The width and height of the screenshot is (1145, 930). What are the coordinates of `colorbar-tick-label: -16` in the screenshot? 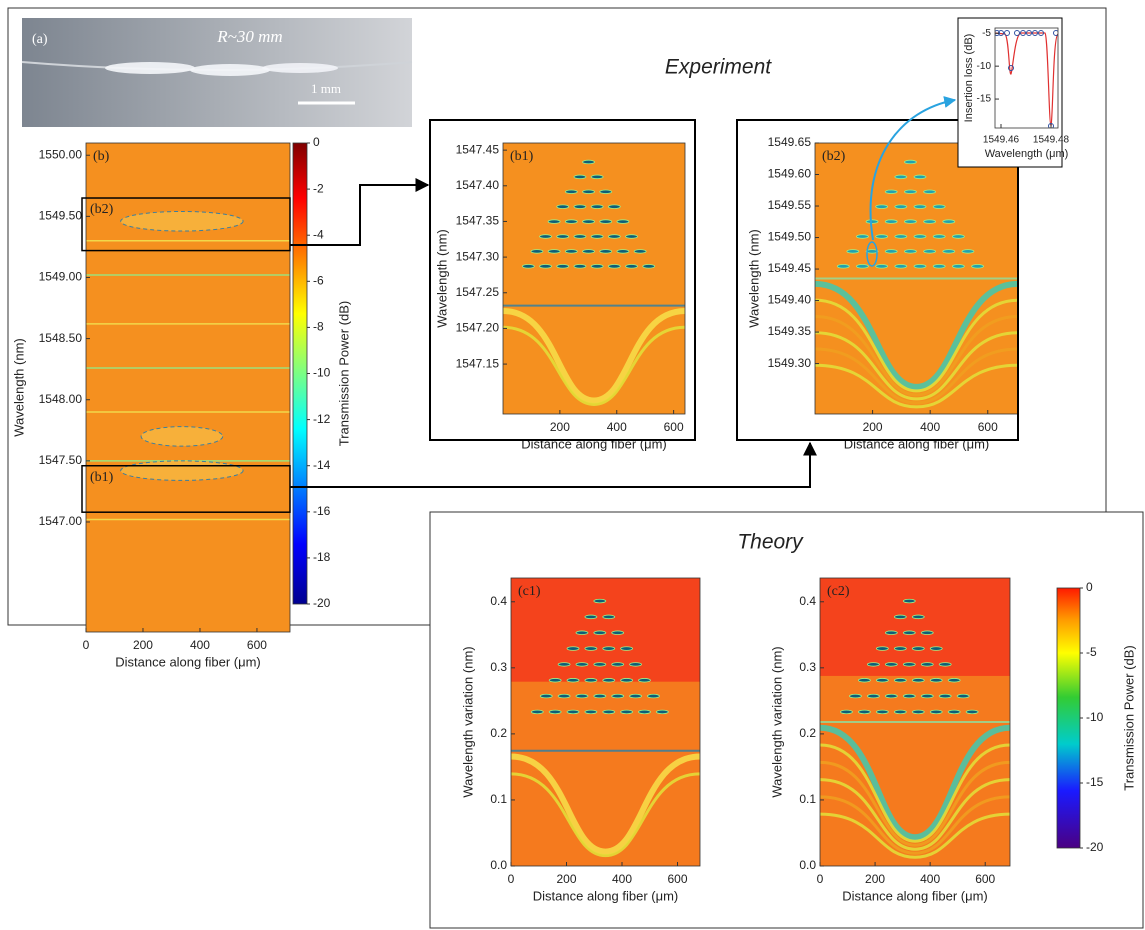 It's located at (322, 511).